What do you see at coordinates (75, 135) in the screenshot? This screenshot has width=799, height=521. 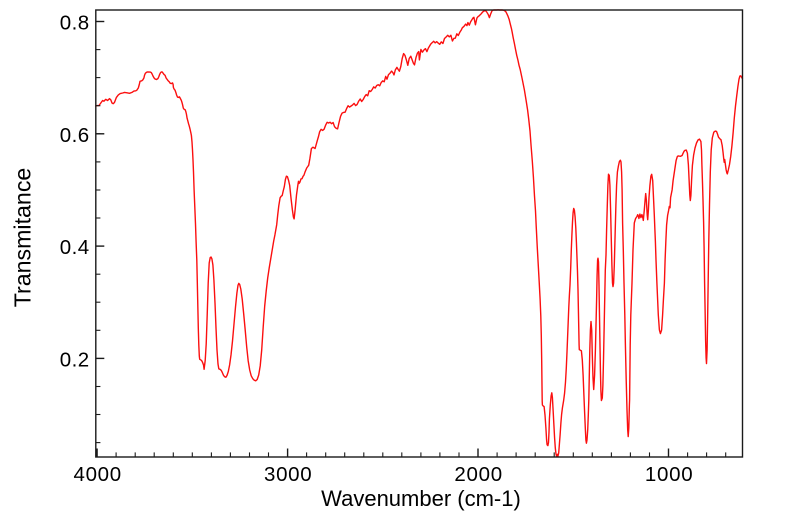 I see `svg-text: 0.6` at bounding box center [75, 135].